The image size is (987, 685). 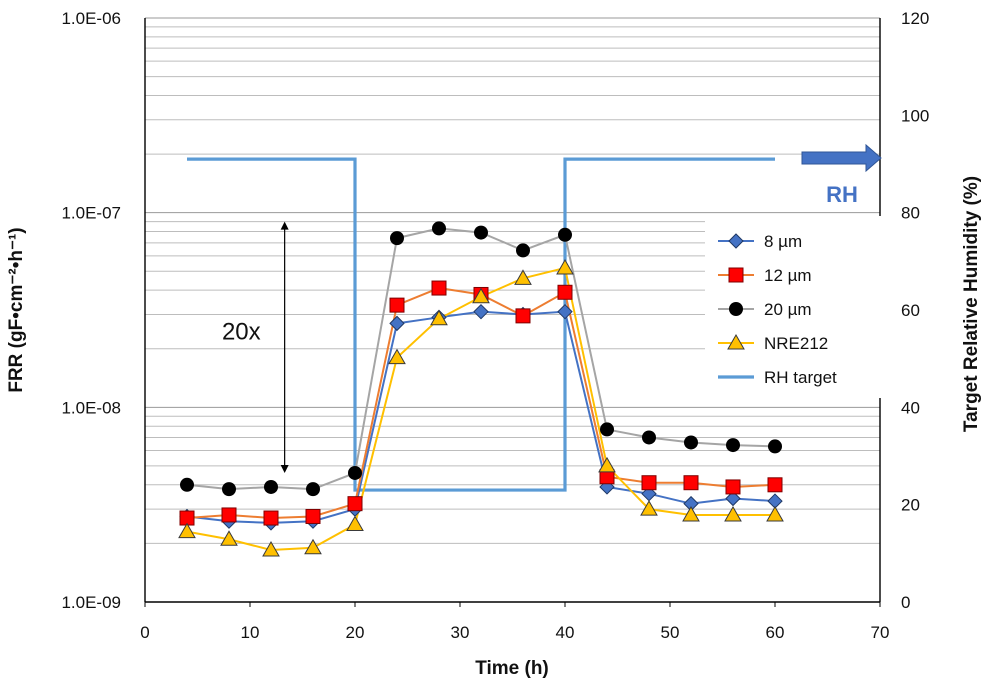 What do you see at coordinates (91, 407) in the screenshot?
I see `y-tick-label: 1.0E-08` at bounding box center [91, 407].